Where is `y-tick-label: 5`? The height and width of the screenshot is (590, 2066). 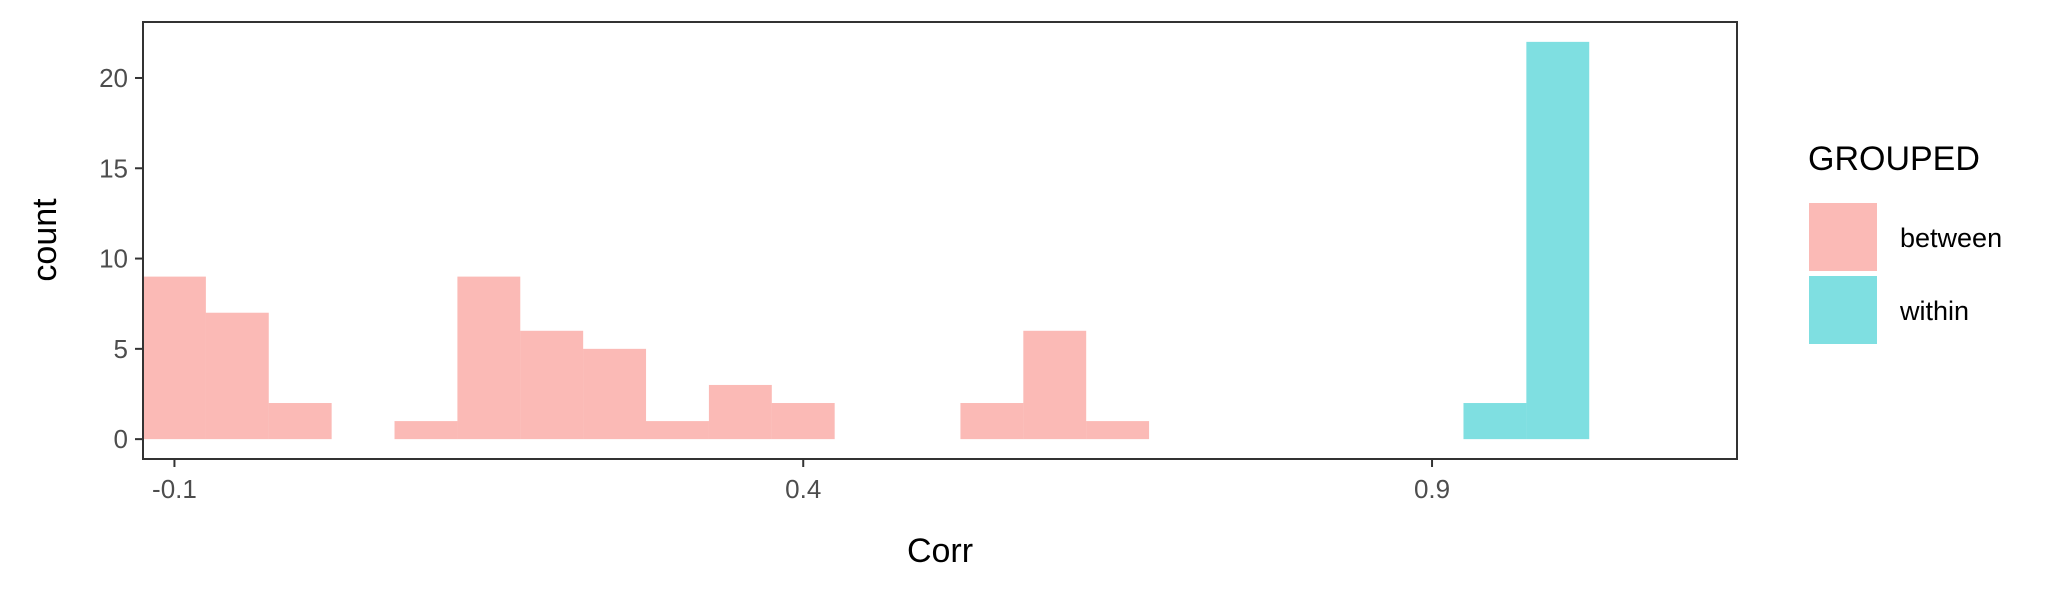
y-tick-label: 5 is located at coordinates (121, 349).